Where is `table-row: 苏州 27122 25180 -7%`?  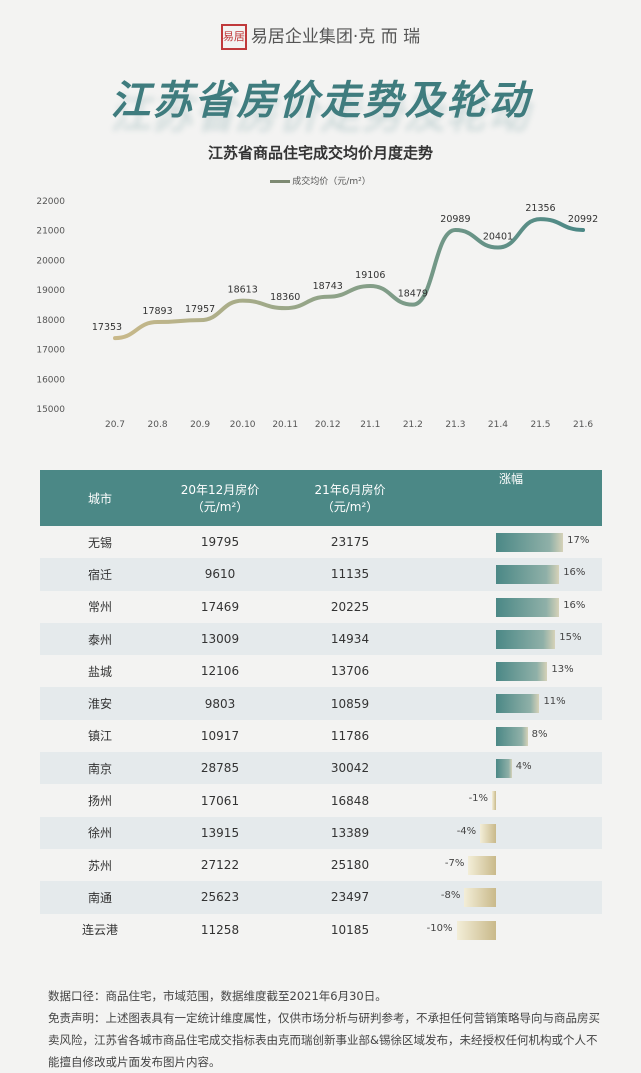 table-row: 苏州 27122 25180 -7% is located at coordinates (321, 865).